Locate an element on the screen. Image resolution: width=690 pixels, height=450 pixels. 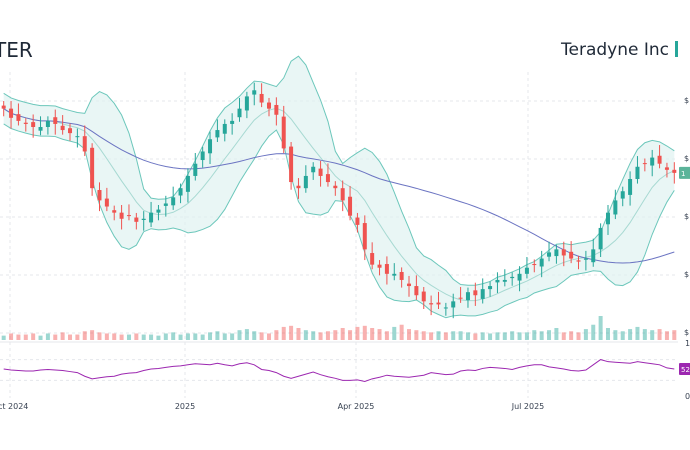
rsi-badge: 52 is located at coordinates (684, 368).